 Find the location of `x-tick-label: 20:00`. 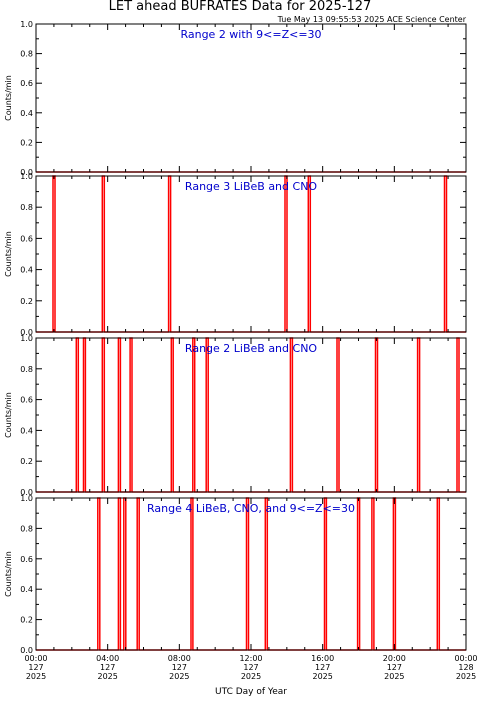

x-tick-label: 20:00 is located at coordinates (394, 658).